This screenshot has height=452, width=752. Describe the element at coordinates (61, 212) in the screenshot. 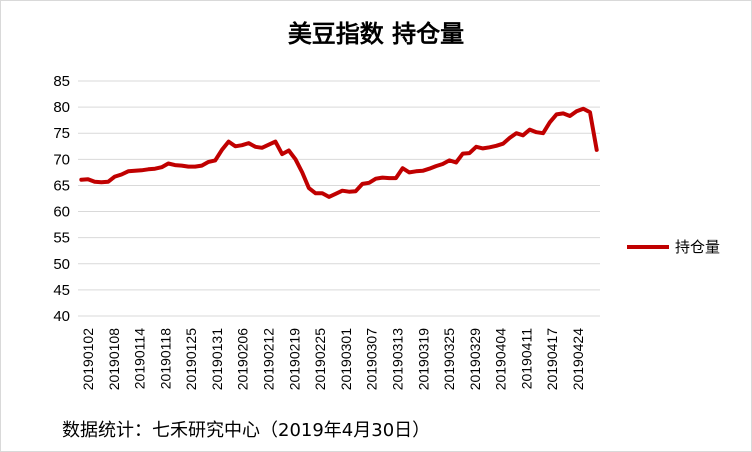

I see `y-tick-label: 60` at that location.